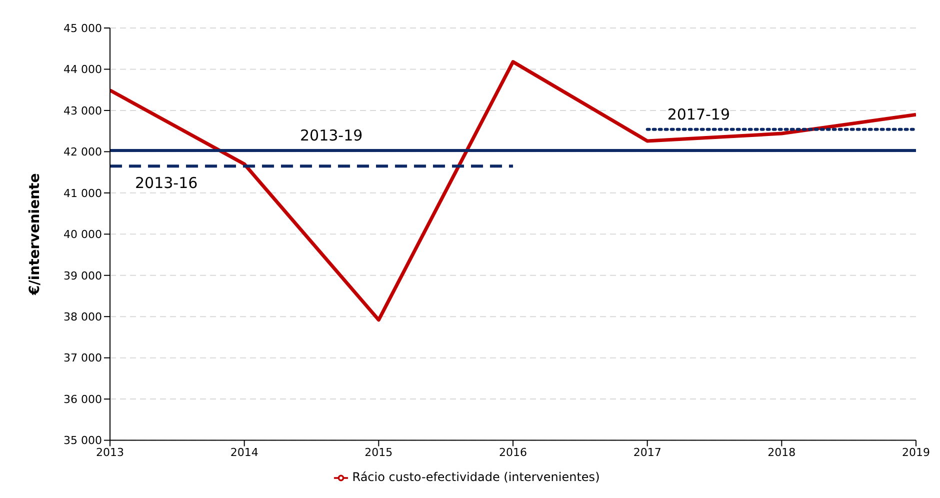 This screenshot has height=498, width=940. I want to click on series-label: 2017-19, so click(698, 114).